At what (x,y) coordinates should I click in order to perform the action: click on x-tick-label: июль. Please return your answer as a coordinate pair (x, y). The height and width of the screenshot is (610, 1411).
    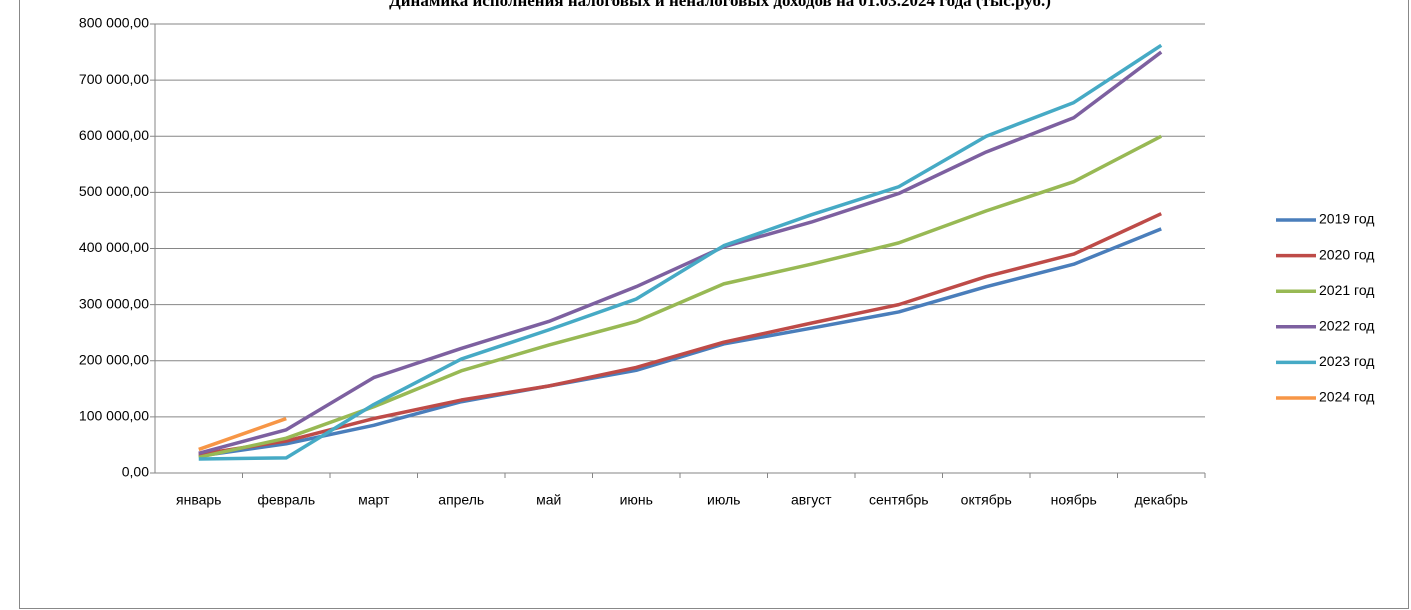
    Looking at the image, I should click on (723, 500).